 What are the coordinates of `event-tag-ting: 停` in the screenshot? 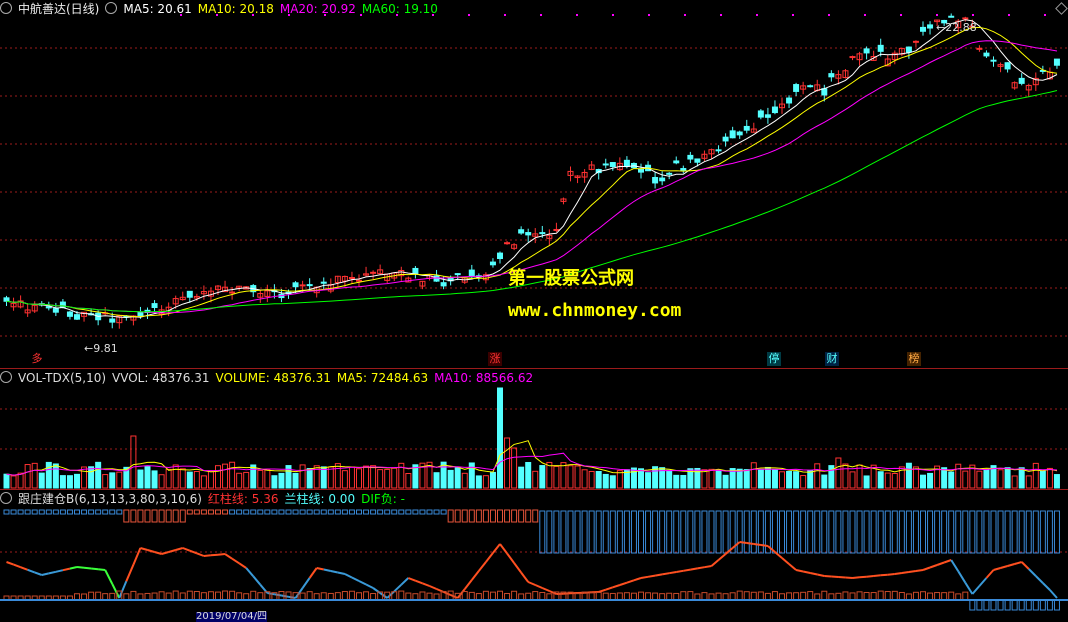 It's located at (774, 359).